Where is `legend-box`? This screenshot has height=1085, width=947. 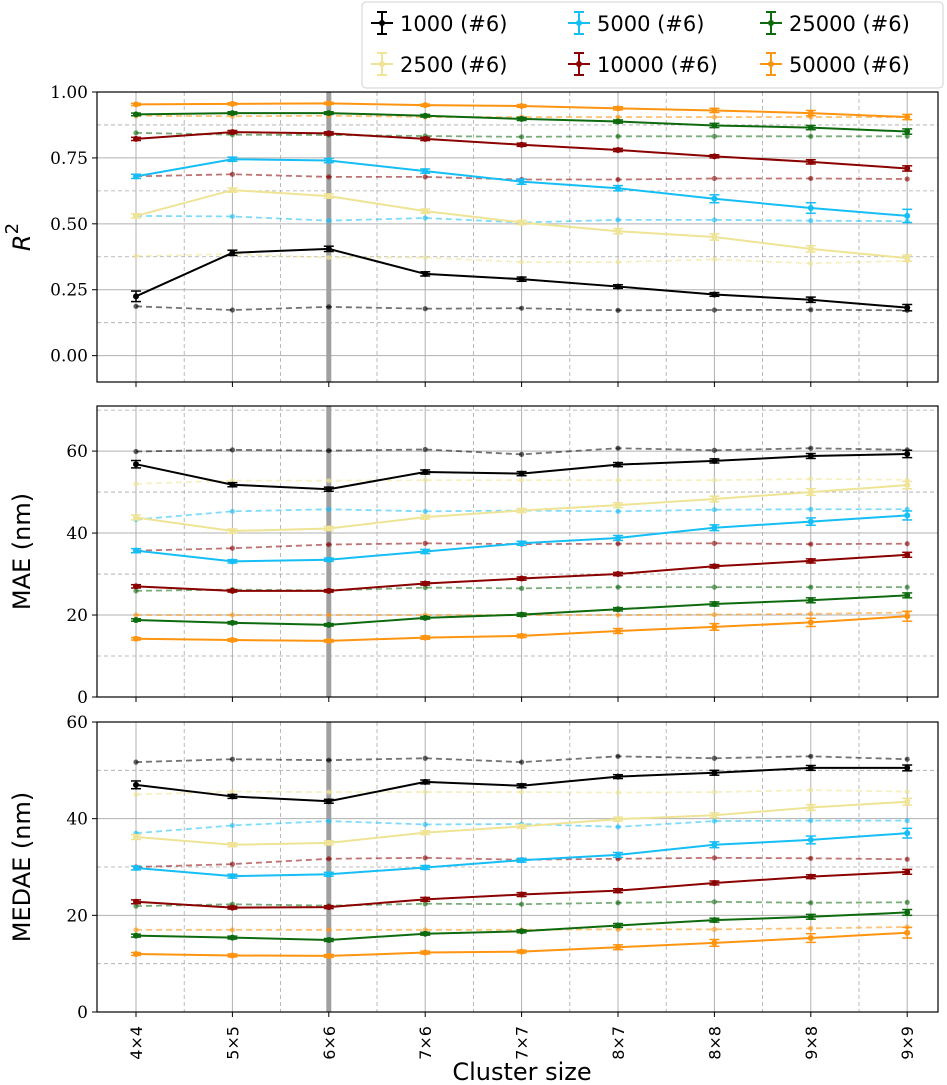
legend-box is located at coordinates (652, 45).